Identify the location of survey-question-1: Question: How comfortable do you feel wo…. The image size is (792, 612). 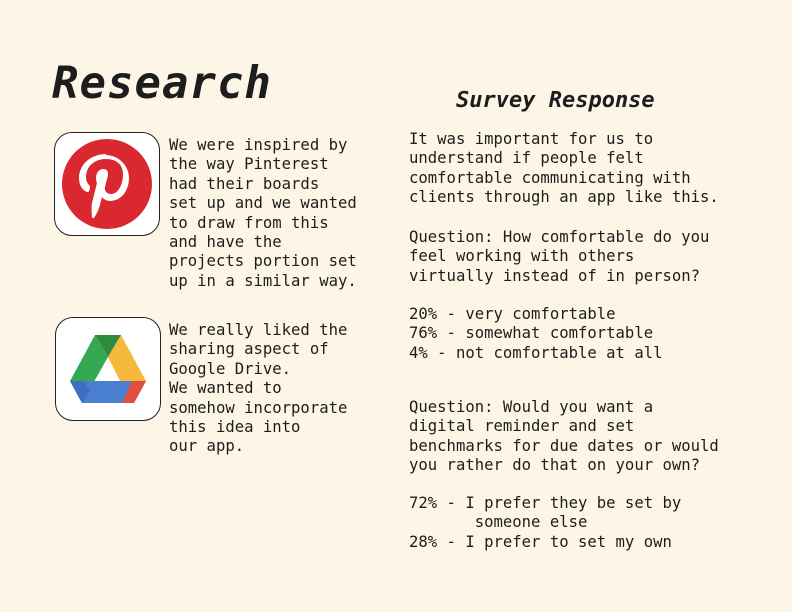
(559, 256).